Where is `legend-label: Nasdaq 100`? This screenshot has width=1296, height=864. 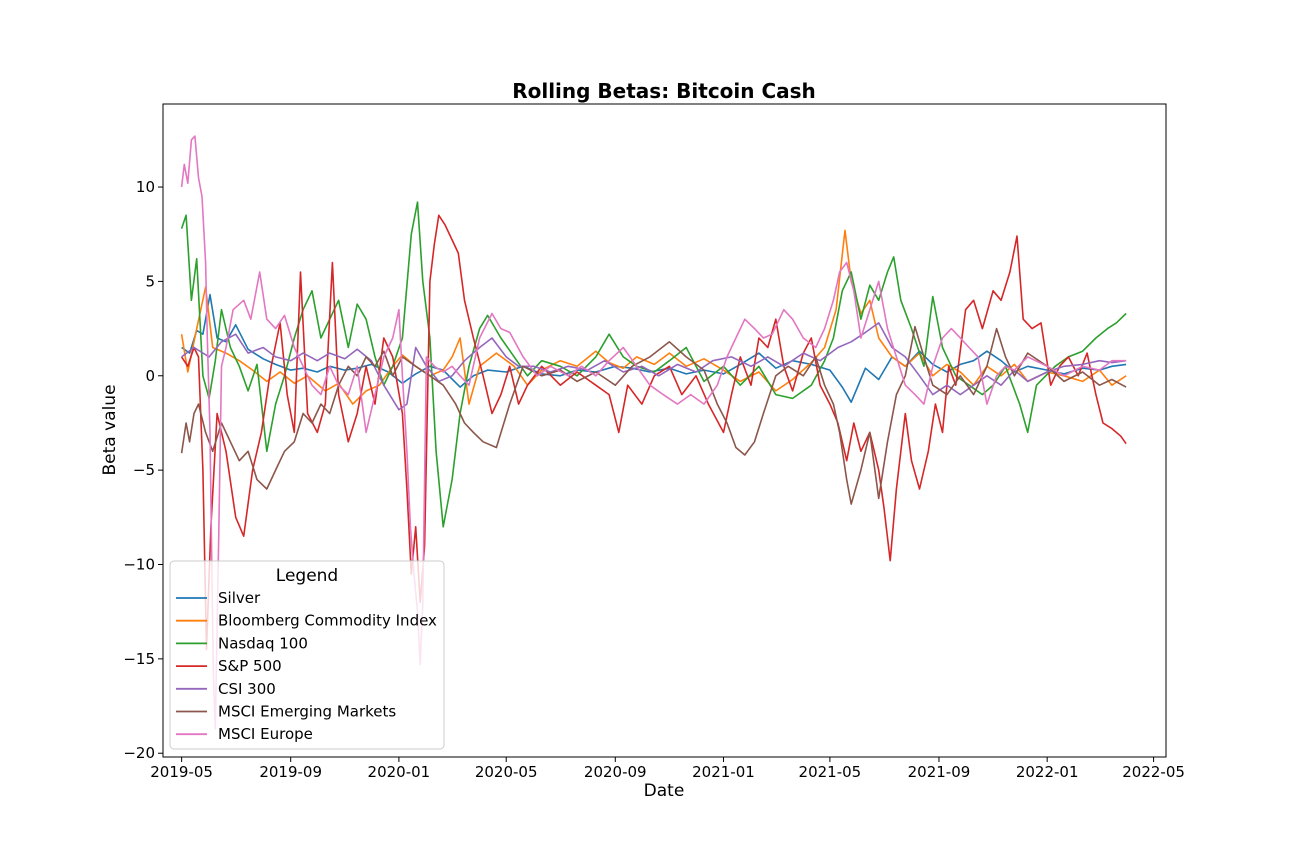 legend-label: Nasdaq 100 is located at coordinates (263, 643).